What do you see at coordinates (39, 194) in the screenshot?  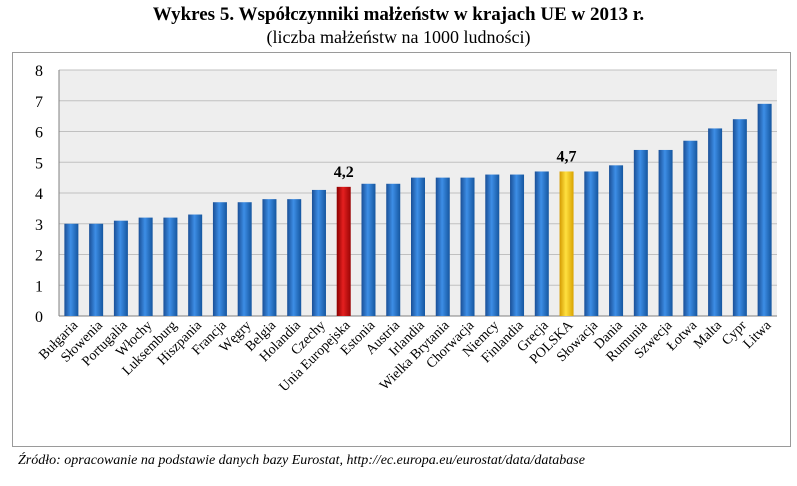 I see `y-tick-label: 4` at bounding box center [39, 194].